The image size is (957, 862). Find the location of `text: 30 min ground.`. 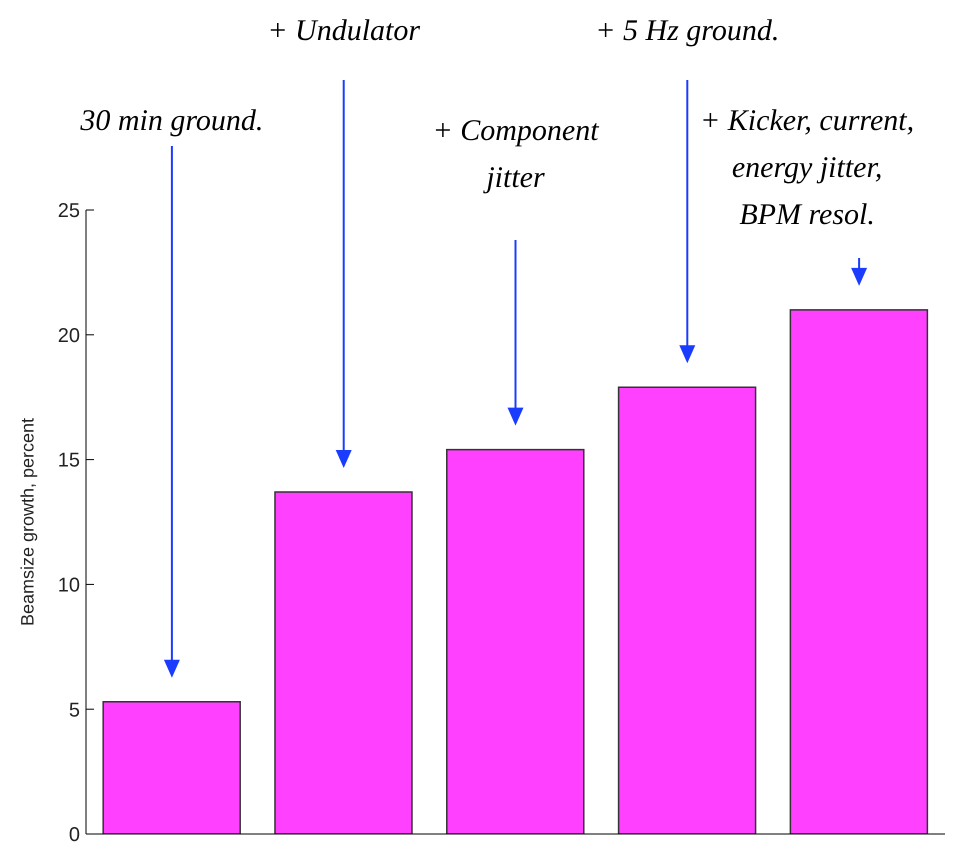

text: 30 min ground. is located at coordinates (171, 120).